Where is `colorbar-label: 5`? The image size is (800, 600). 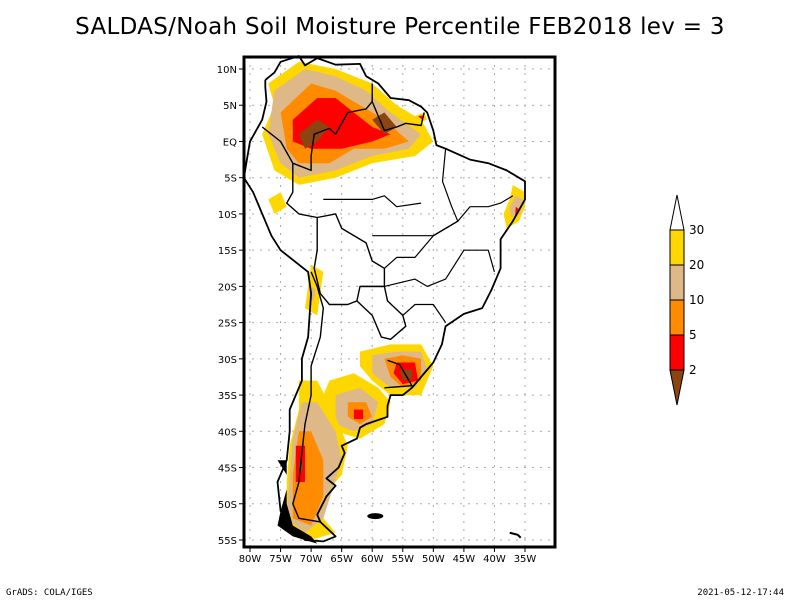
colorbar-label: 5 is located at coordinates (693, 335).